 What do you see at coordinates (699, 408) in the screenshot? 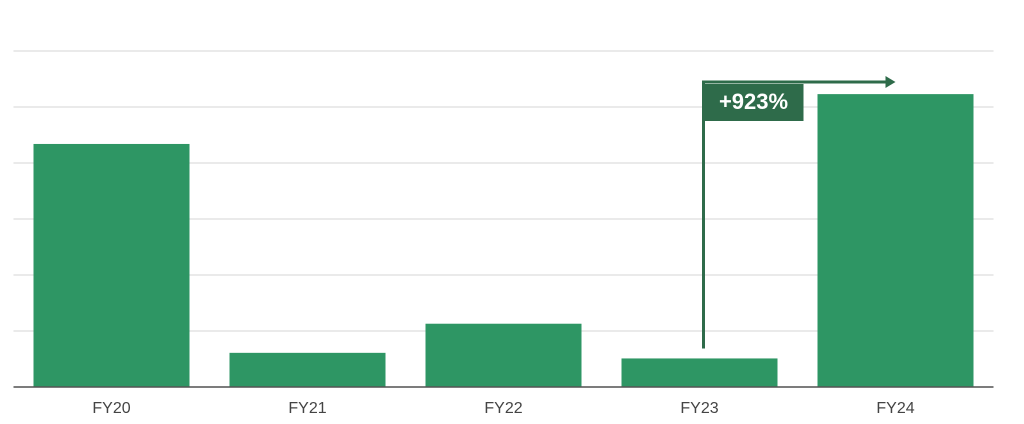
I see `x-tick-label: FY23` at bounding box center [699, 408].